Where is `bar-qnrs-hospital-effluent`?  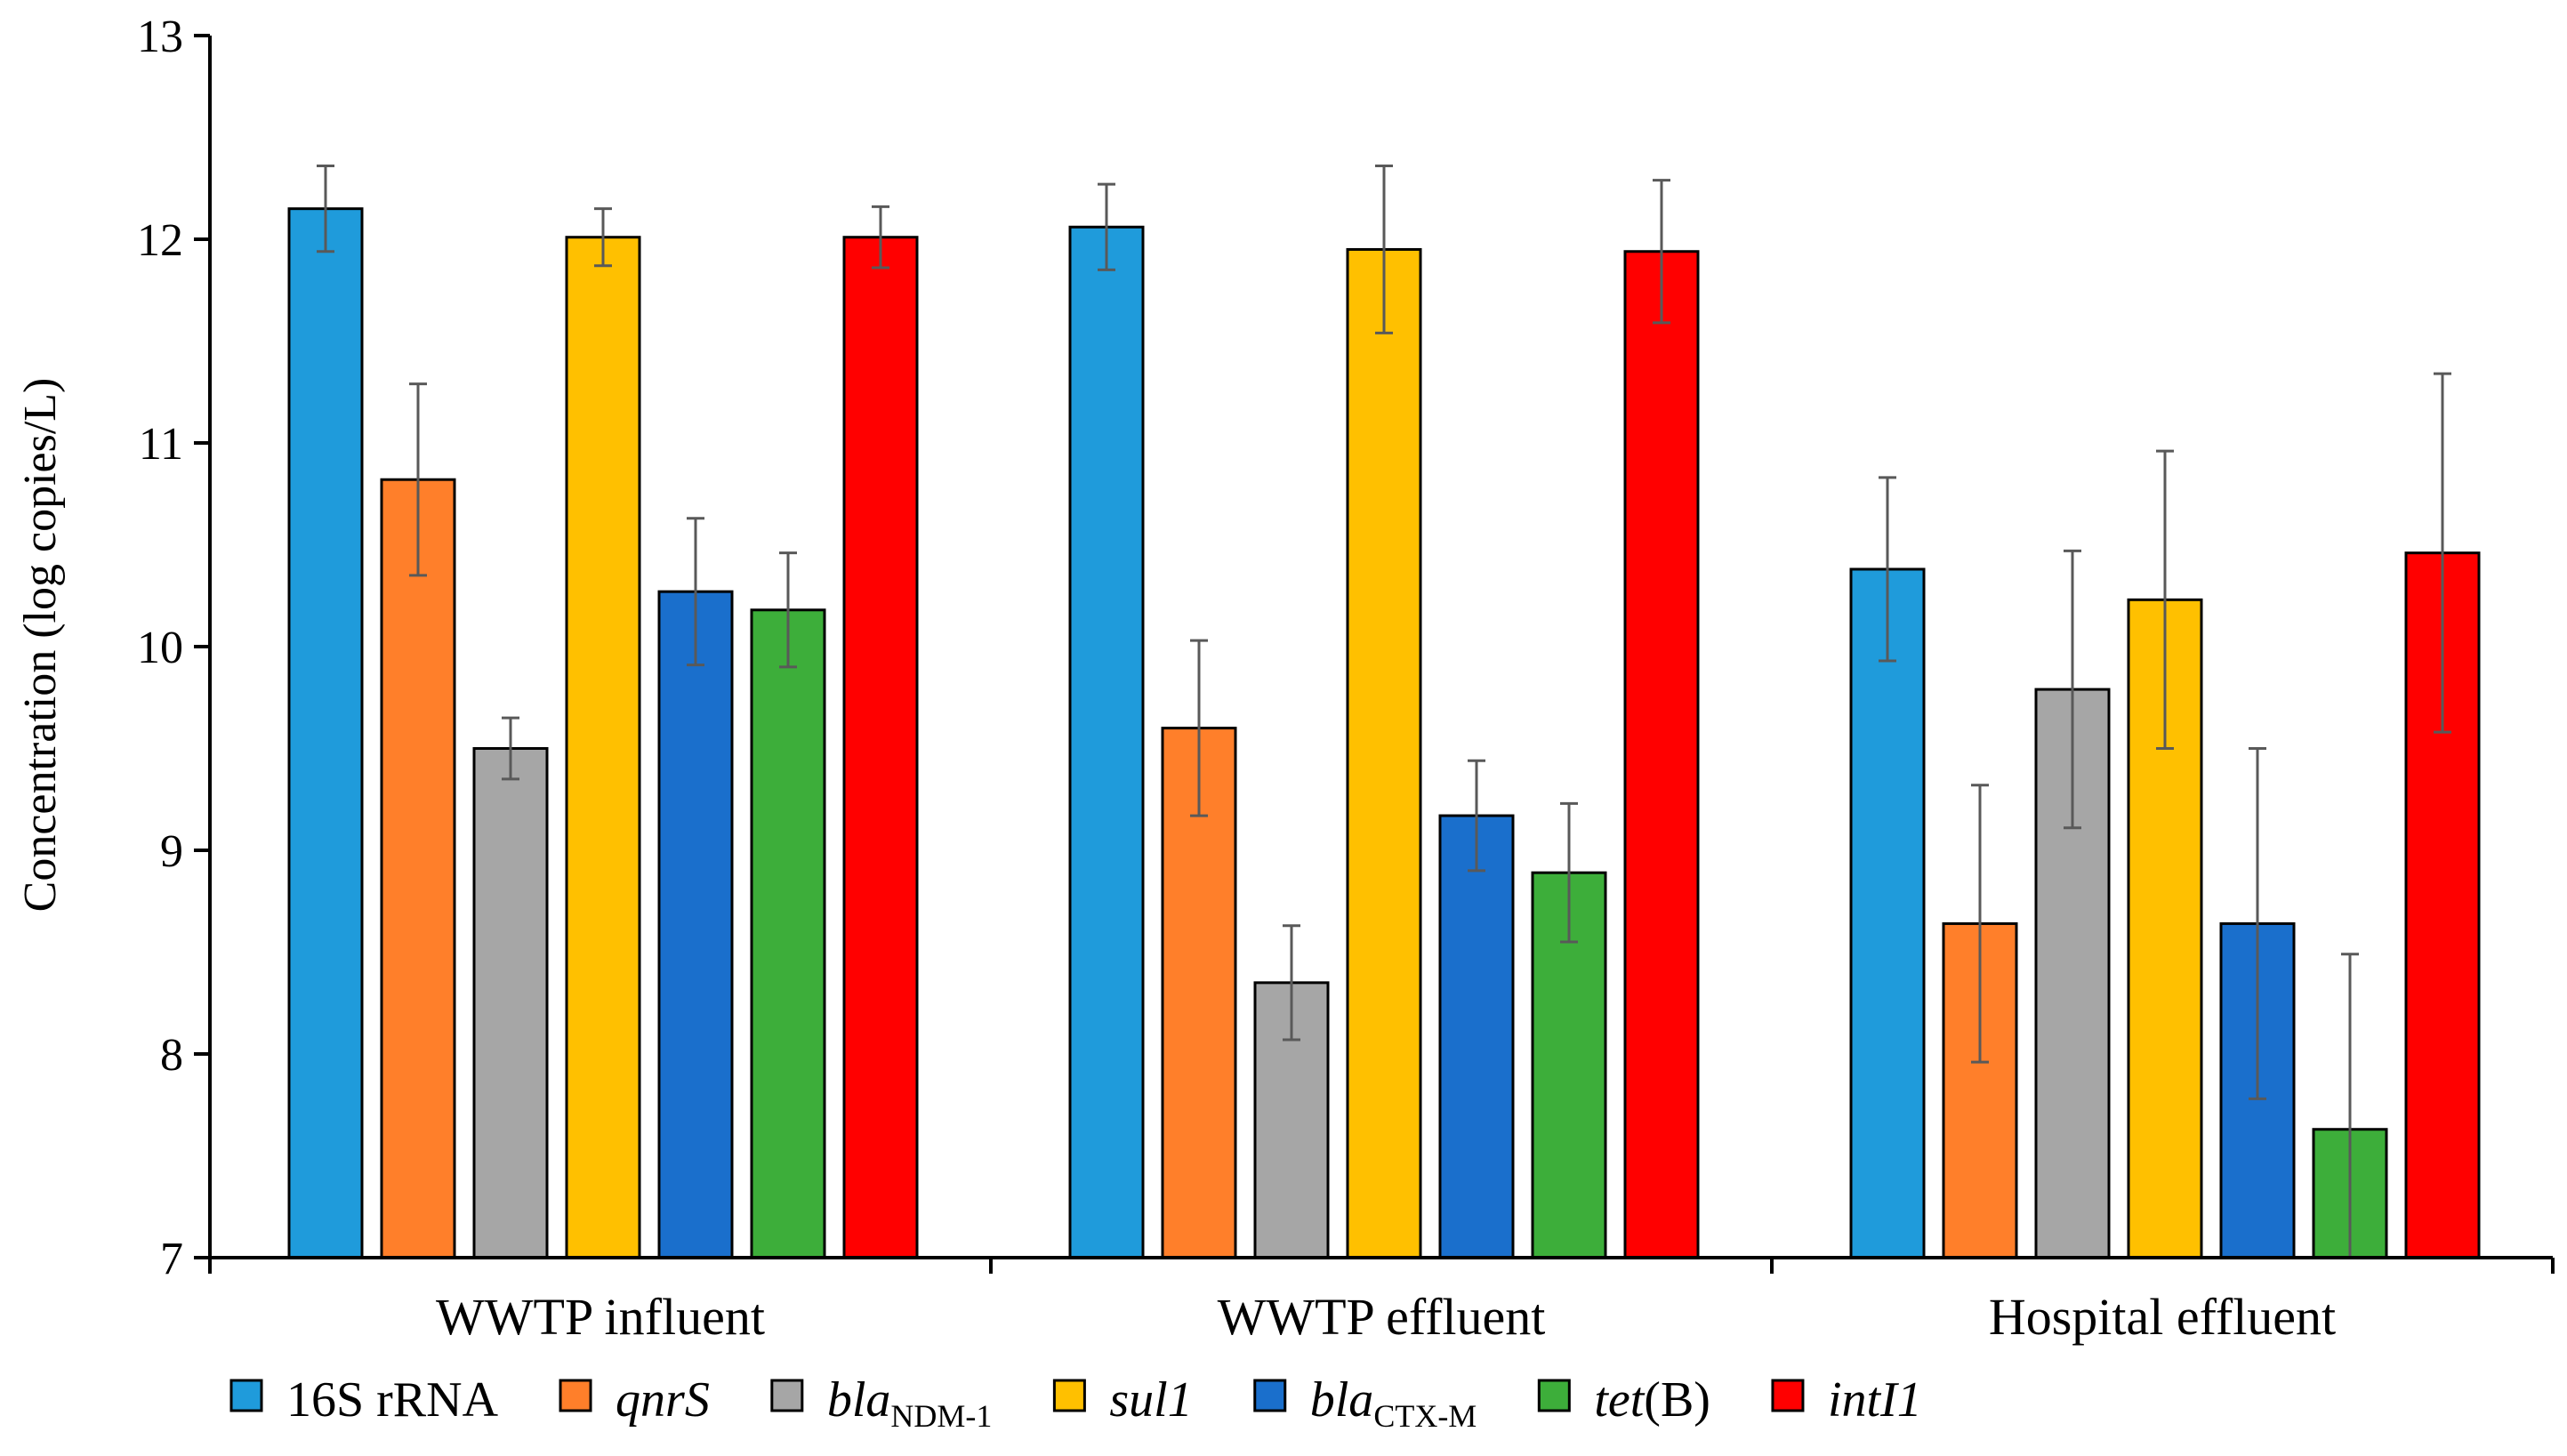 bar-qnrs-hospital-effluent is located at coordinates (1980, 1090).